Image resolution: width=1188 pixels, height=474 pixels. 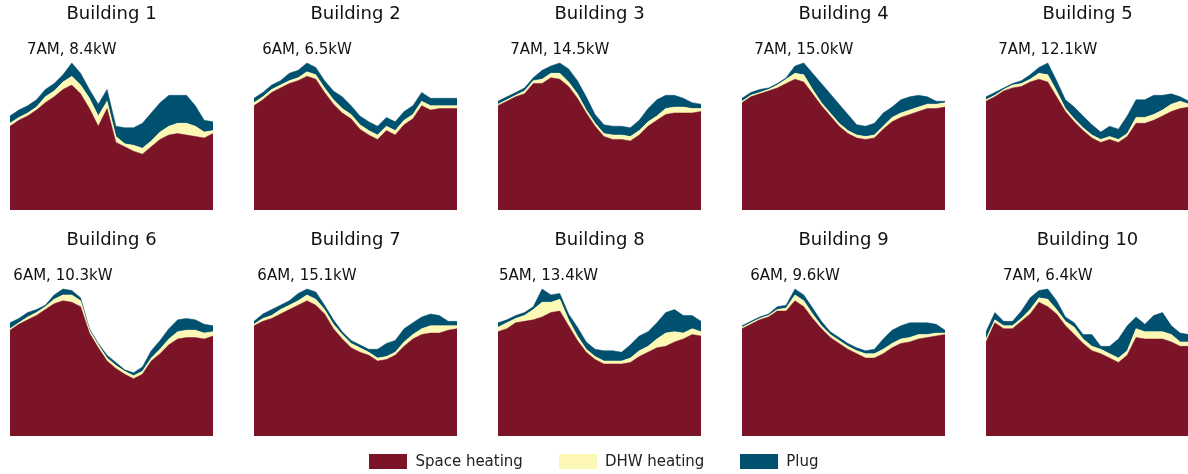 I want to click on chart-title: Building 6, so click(x=111, y=239).